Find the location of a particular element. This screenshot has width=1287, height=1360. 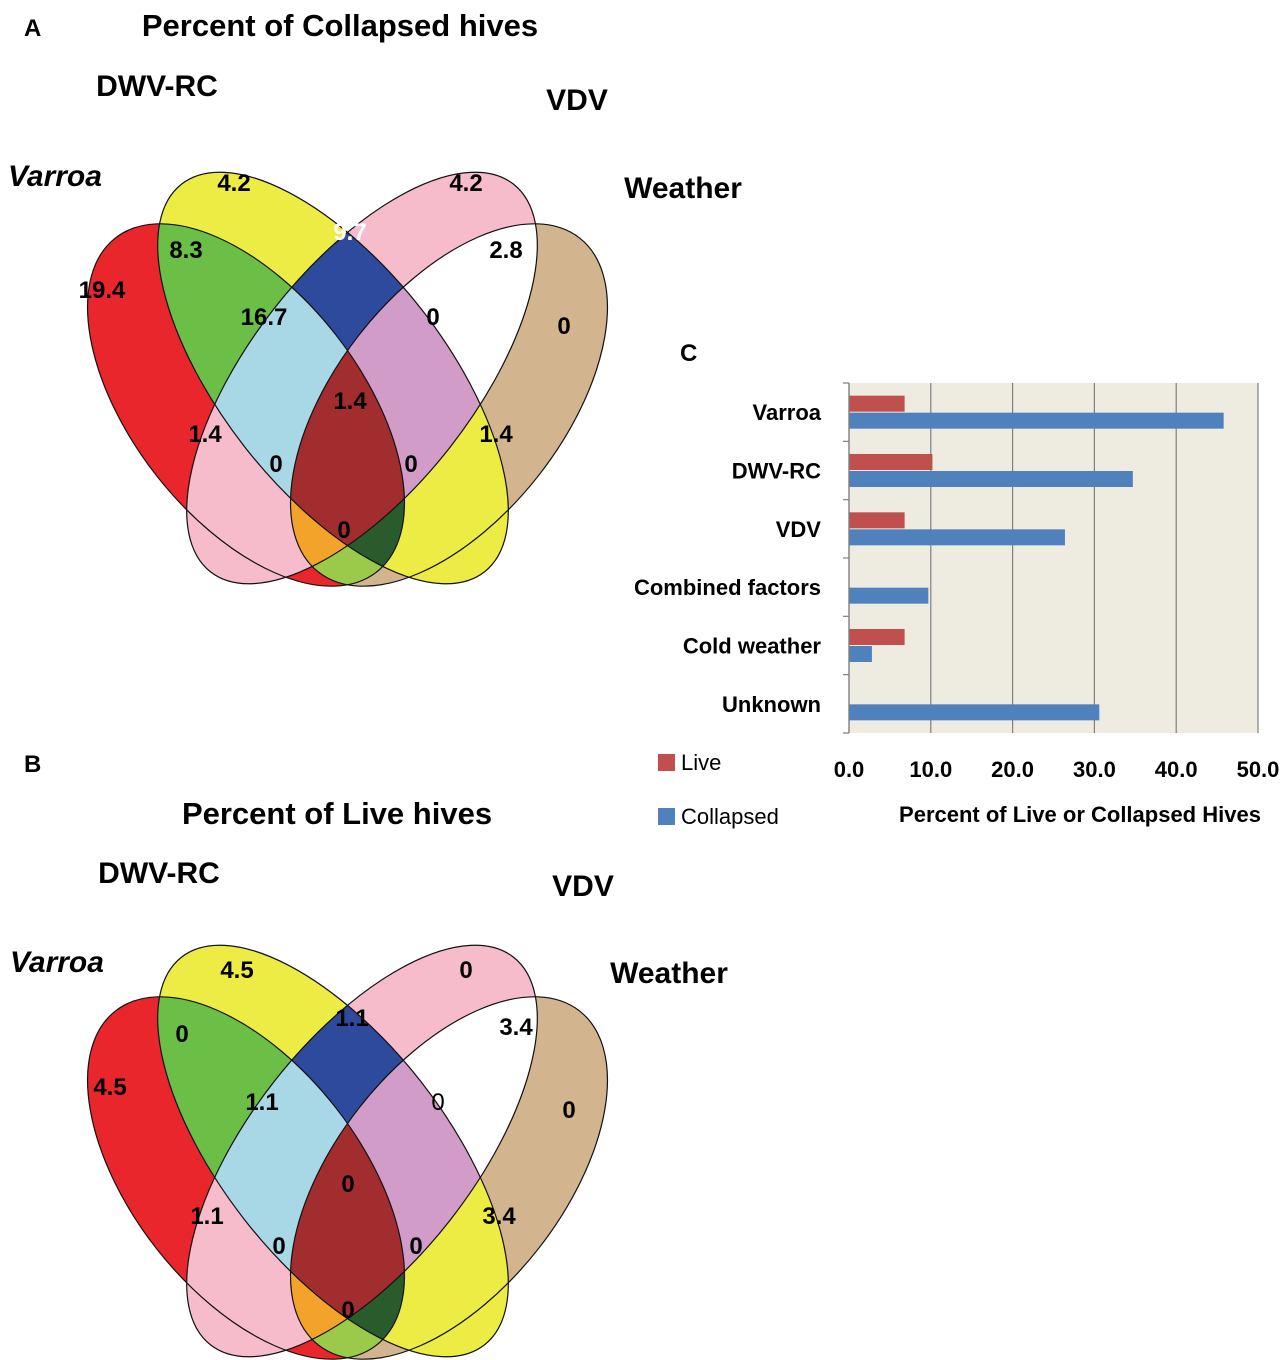

bar-chart-plot-area is located at coordinates (1053, 558).